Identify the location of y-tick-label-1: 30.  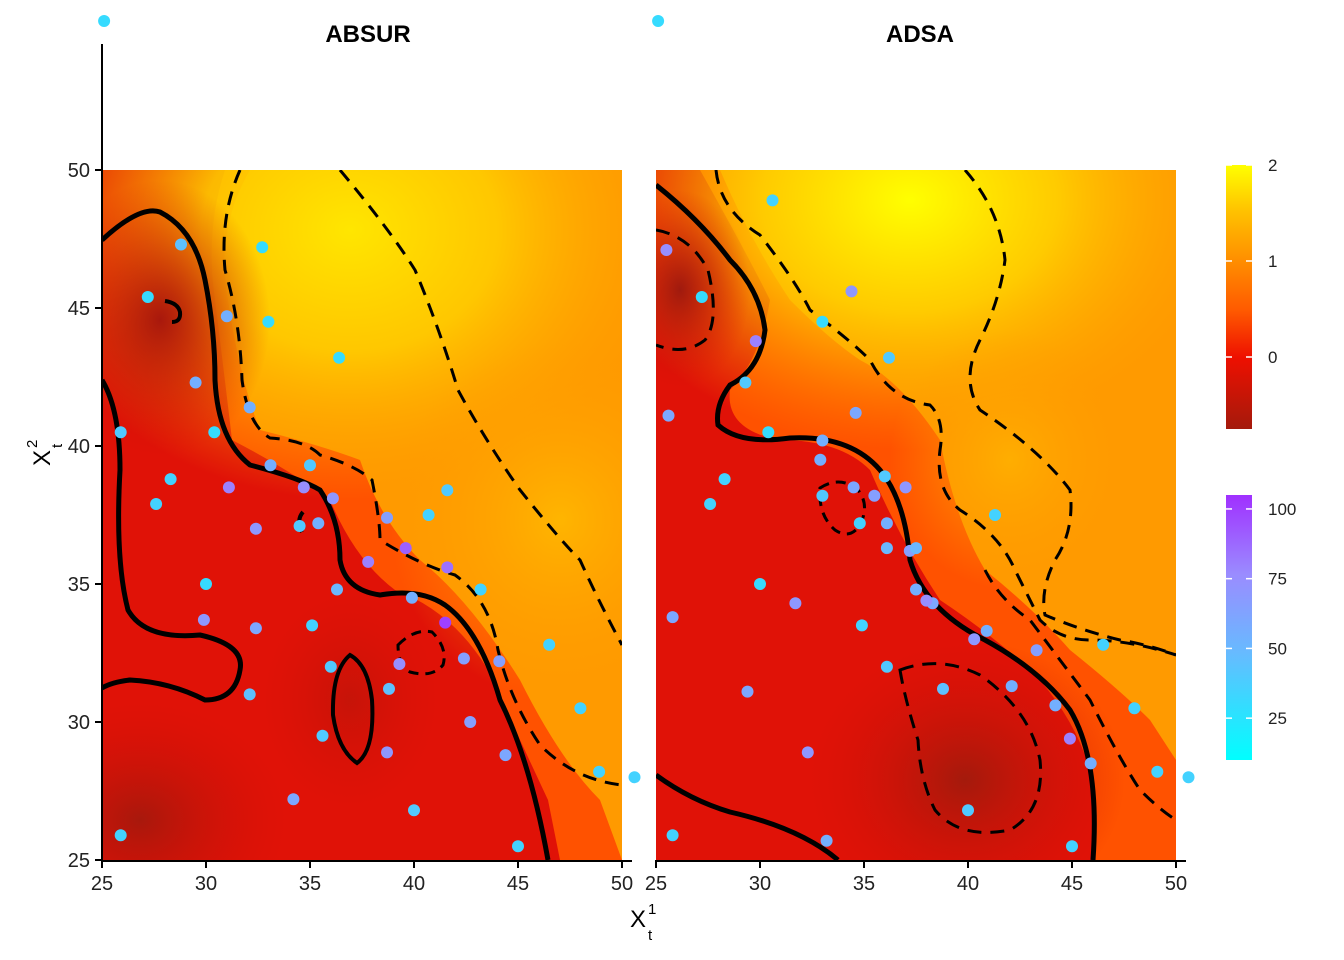
(79, 723).